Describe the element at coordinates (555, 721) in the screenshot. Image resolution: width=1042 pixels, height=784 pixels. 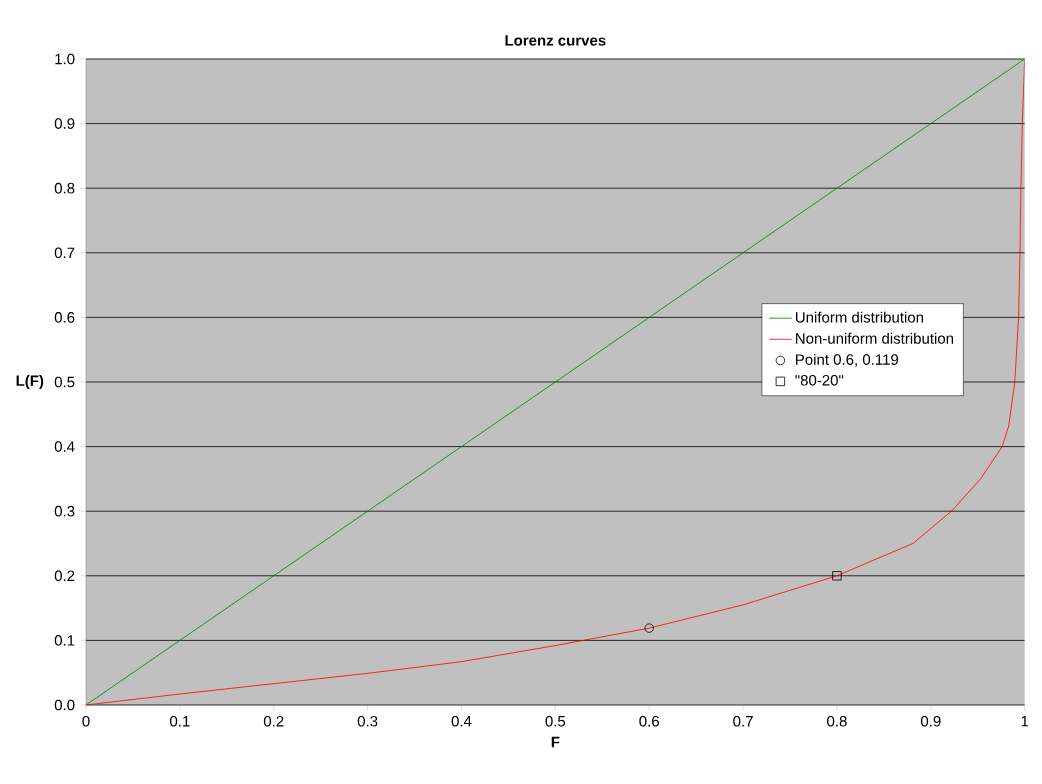
I see `x-tick-label: 0.5` at that location.